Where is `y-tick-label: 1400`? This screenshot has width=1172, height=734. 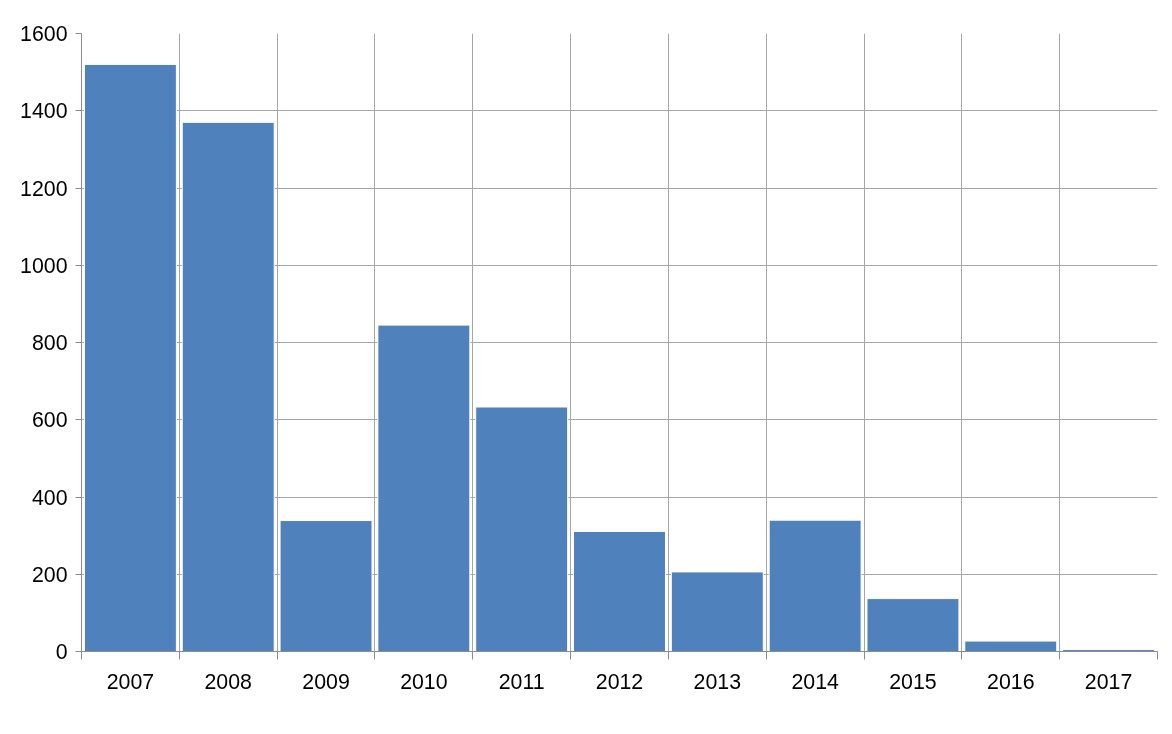 y-tick-label: 1400 is located at coordinates (44, 111).